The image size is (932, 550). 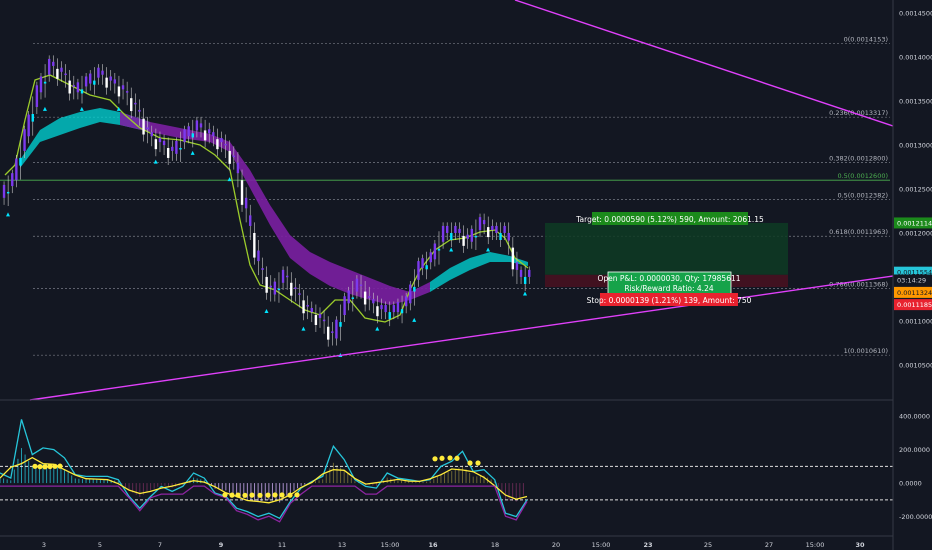 What do you see at coordinates (160, 545) in the screenshot?
I see `time-tick-label: 7` at bounding box center [160, 545].